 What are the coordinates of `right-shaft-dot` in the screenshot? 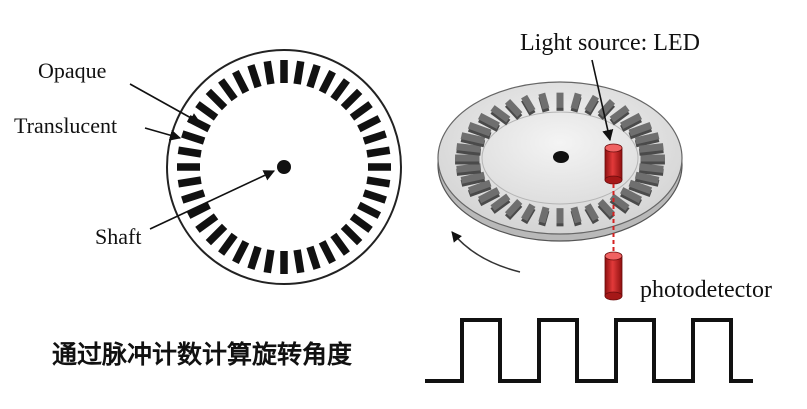 It's located at (561, 157).